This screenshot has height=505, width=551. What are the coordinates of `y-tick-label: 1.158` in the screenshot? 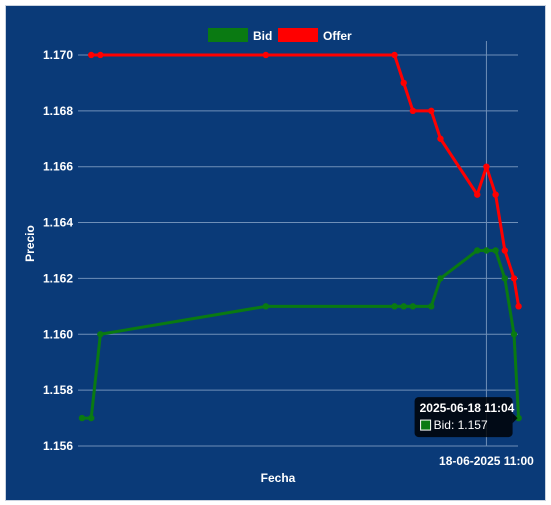 It's located at (58, 390).